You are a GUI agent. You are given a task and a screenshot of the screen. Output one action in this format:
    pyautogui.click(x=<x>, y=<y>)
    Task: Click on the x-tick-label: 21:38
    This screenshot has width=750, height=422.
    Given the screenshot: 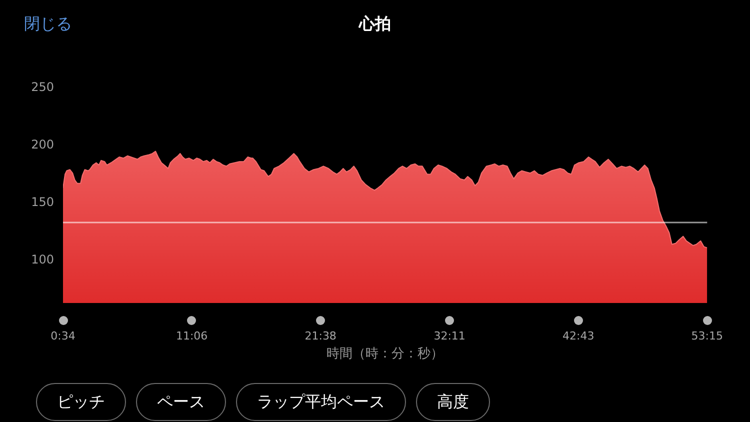 What is the action you would take?
    pyautogui.click(x=320, y=335)
    